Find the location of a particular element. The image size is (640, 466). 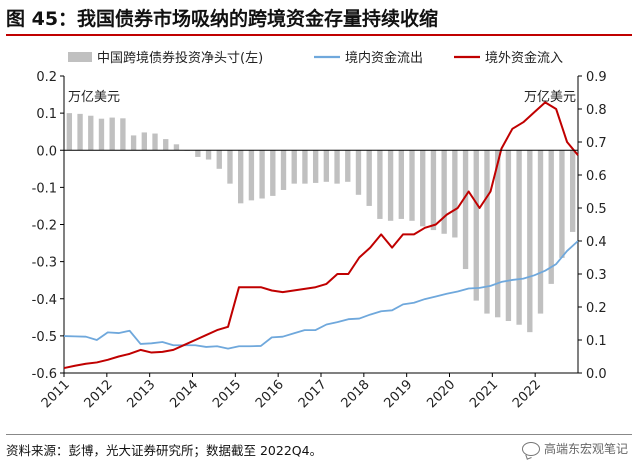

wechat-icon is located at coordinates (530, 448).